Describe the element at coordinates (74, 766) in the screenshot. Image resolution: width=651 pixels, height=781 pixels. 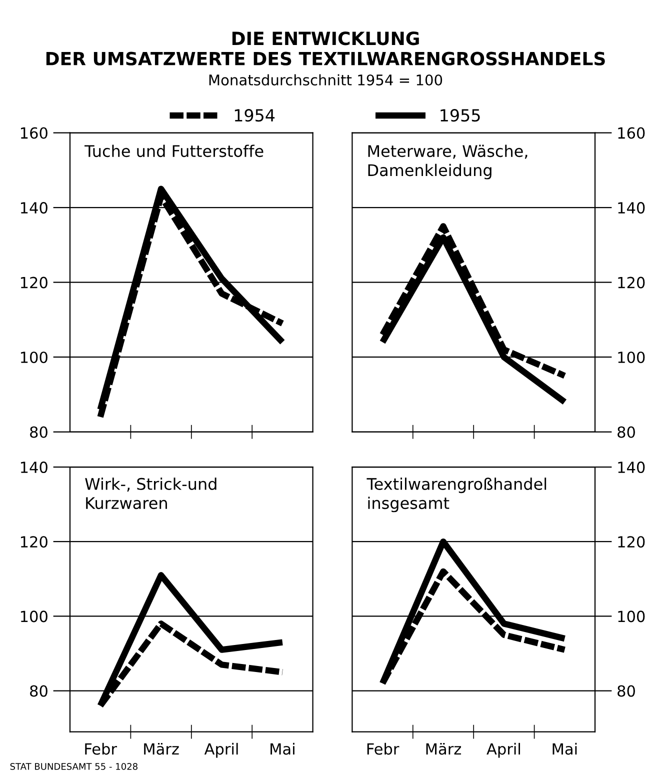
I see `text: STAT BUNDESAMT 55 - 1028` at that location.